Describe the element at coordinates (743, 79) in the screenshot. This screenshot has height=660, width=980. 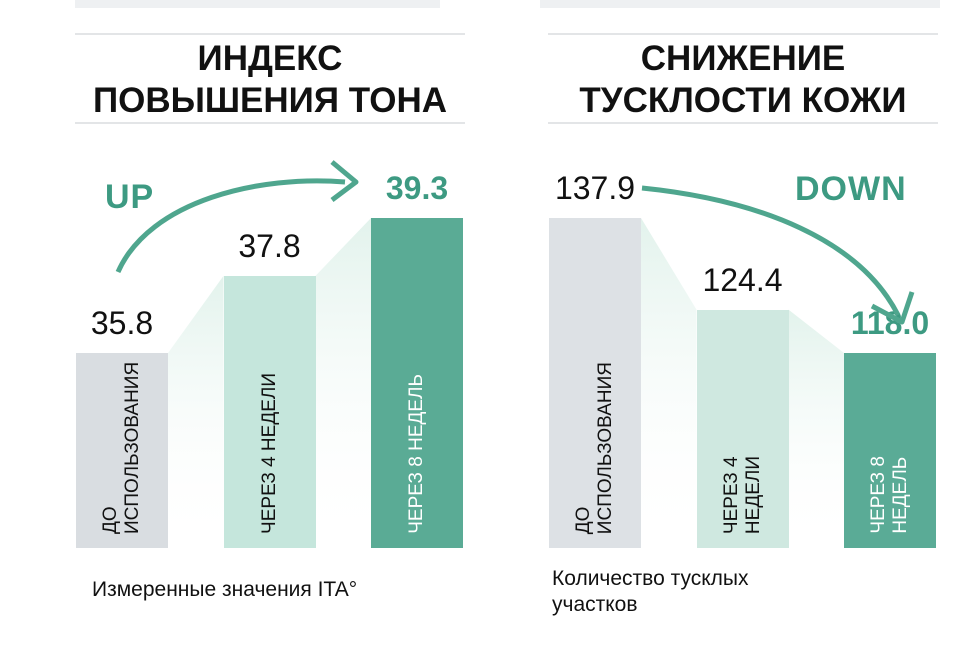
I see `chart-title: СНИЖЕНИЕ ТУСКЛОСТИ КОЖИ` at that location.